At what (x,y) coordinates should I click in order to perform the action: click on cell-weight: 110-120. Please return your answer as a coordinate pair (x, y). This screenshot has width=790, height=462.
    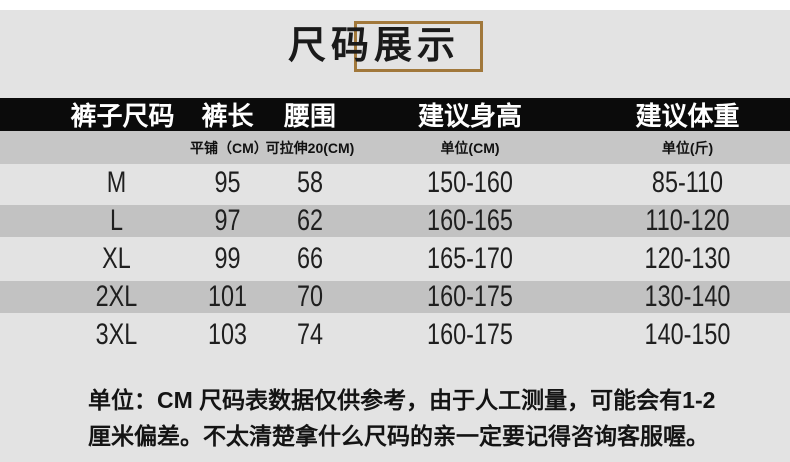
    Looking at the image, I should click on (687, 220).